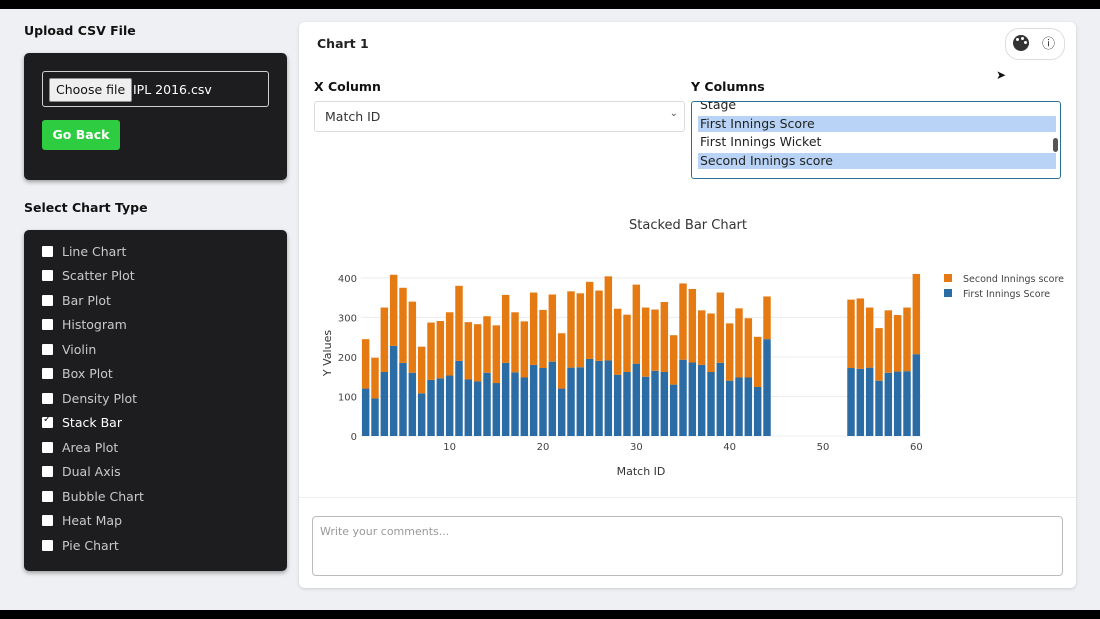 This screenshot has width=1100, height=619. Describe the element at coordinates (90, 545) in the screenshot. I see `chart-type-label: Pie Chart` at that location.